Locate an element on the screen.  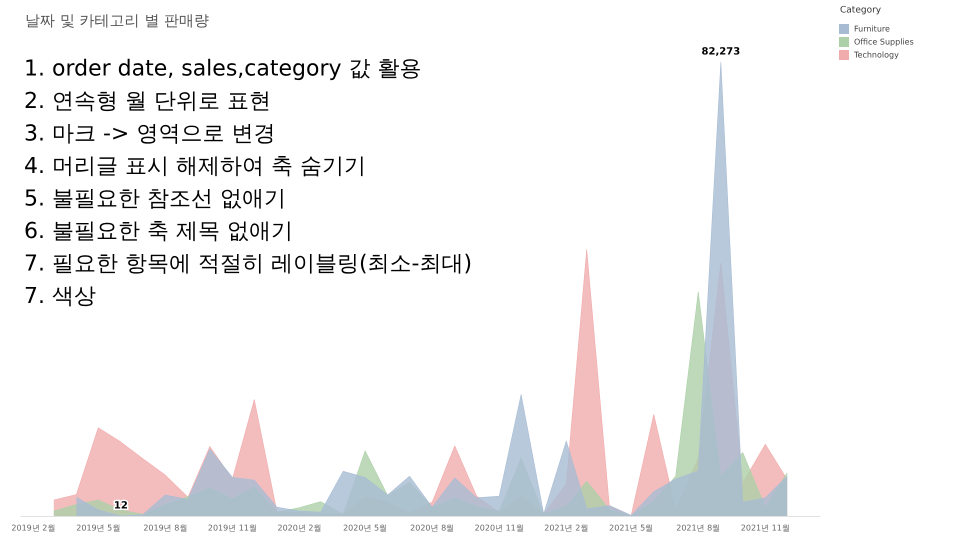
x-tick-label: 2019년 5월 is located at coordinates (98, 528).